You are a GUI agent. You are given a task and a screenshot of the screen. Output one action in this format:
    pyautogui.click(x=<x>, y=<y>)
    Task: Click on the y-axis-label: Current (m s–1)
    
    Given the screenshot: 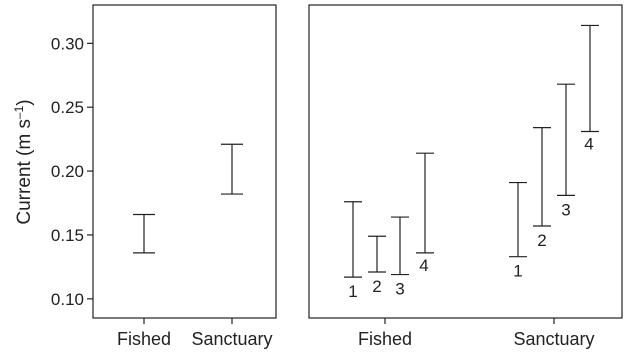 What is the action you would take?
    pyautogui.click(x=23, y=161)
    